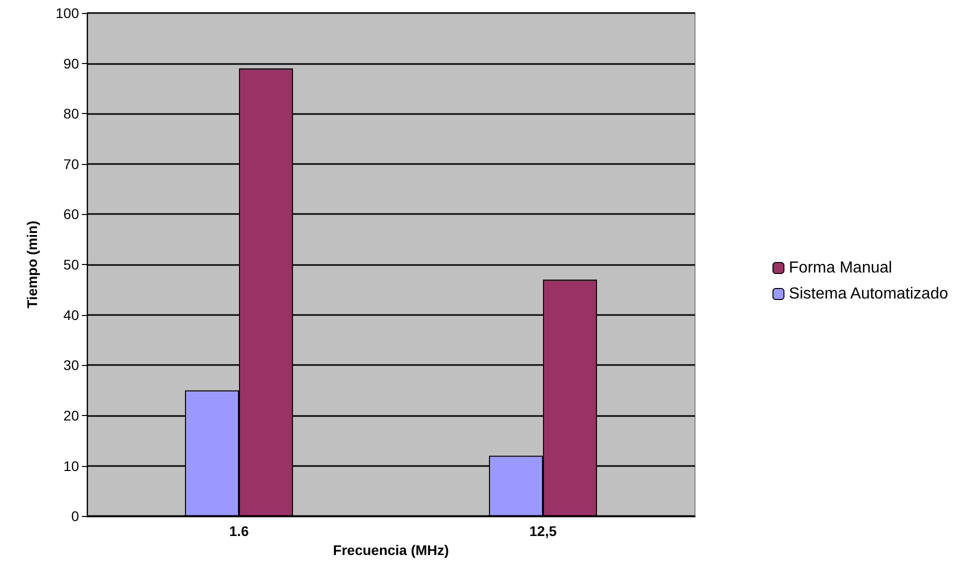 This screenshot has height=562, width=958. I want to click on y-tick-label: 40, so click(71, 314).